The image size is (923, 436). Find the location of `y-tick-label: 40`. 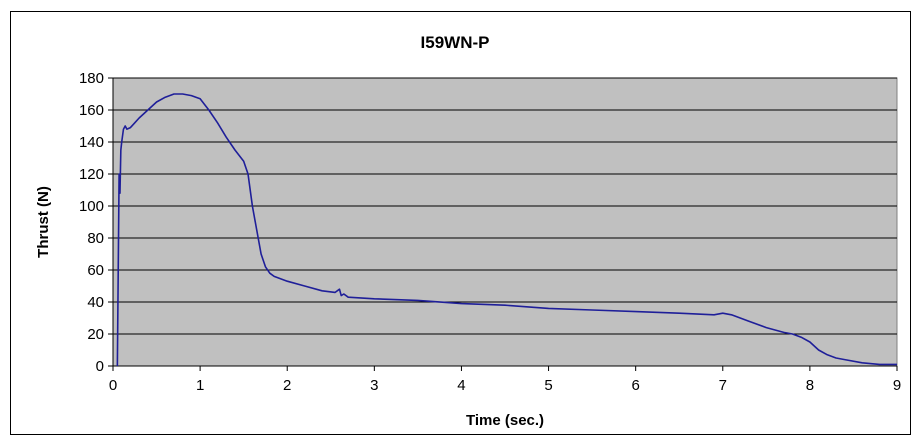

y-tick-label: 40 is located at coordinates (95, 302).